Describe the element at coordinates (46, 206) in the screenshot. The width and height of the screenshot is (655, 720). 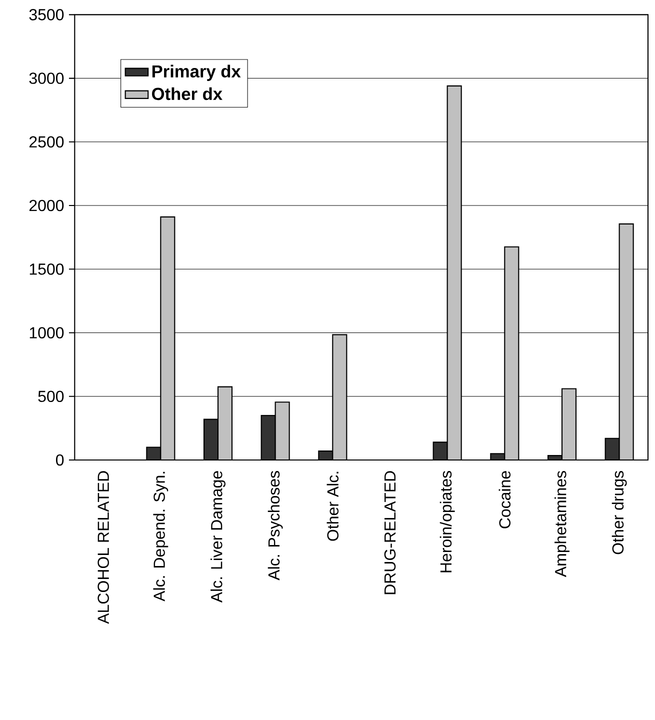
I see `y-tick-label: 2000` at that location.